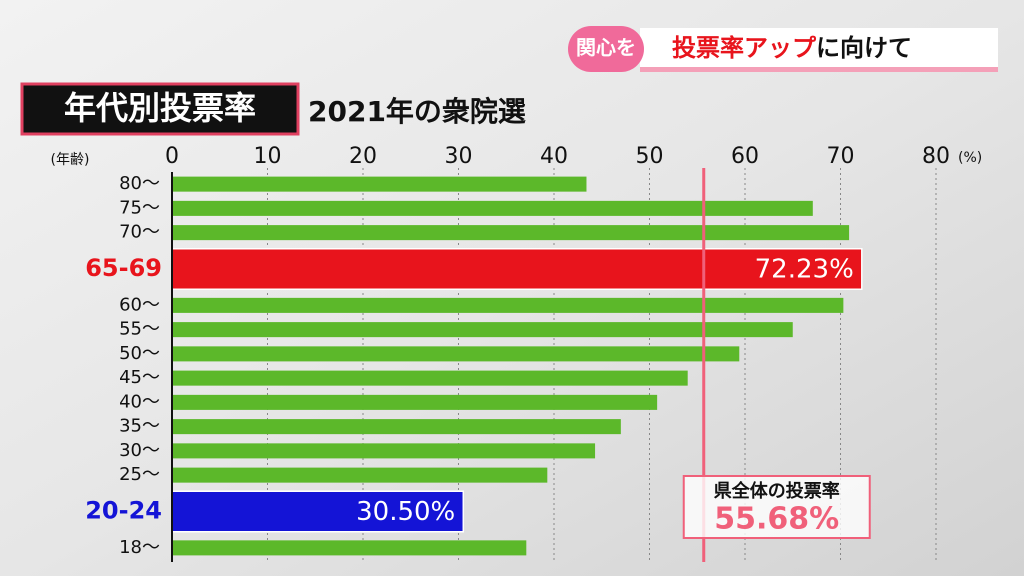 The width and height of the screenshot is (1024, 580). Describe the element at coordinates (819, 69) in the screenshot. I see `headline-underline` at that location.